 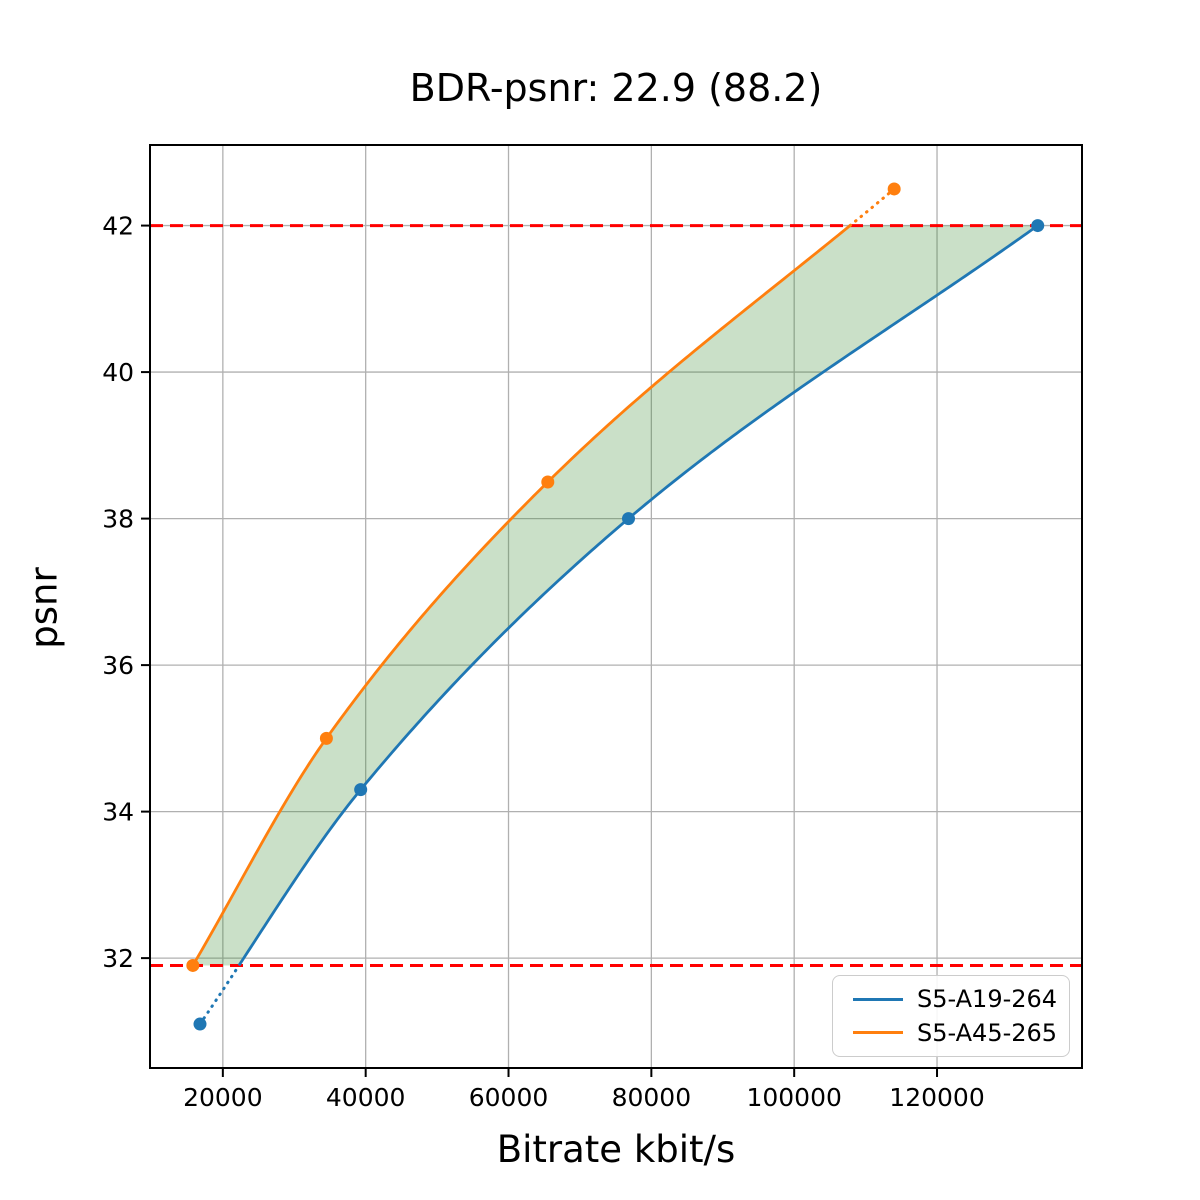 I want to click on y-tick-label: 42, so click(x=118, y=226).